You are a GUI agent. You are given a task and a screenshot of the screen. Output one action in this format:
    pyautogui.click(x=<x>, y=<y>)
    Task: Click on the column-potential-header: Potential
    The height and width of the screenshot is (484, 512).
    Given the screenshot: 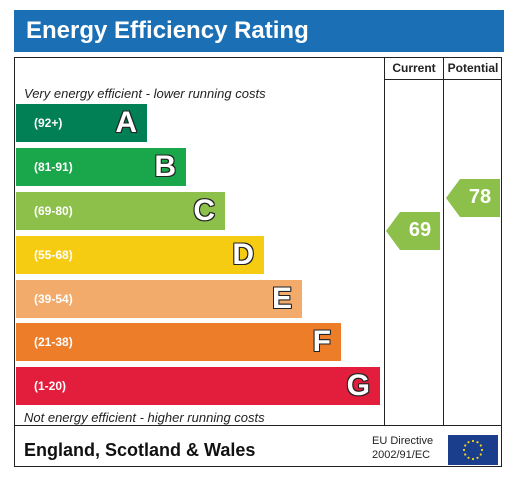 What is the action you would take?
    pyautogui.click(x=473, y=68)
    